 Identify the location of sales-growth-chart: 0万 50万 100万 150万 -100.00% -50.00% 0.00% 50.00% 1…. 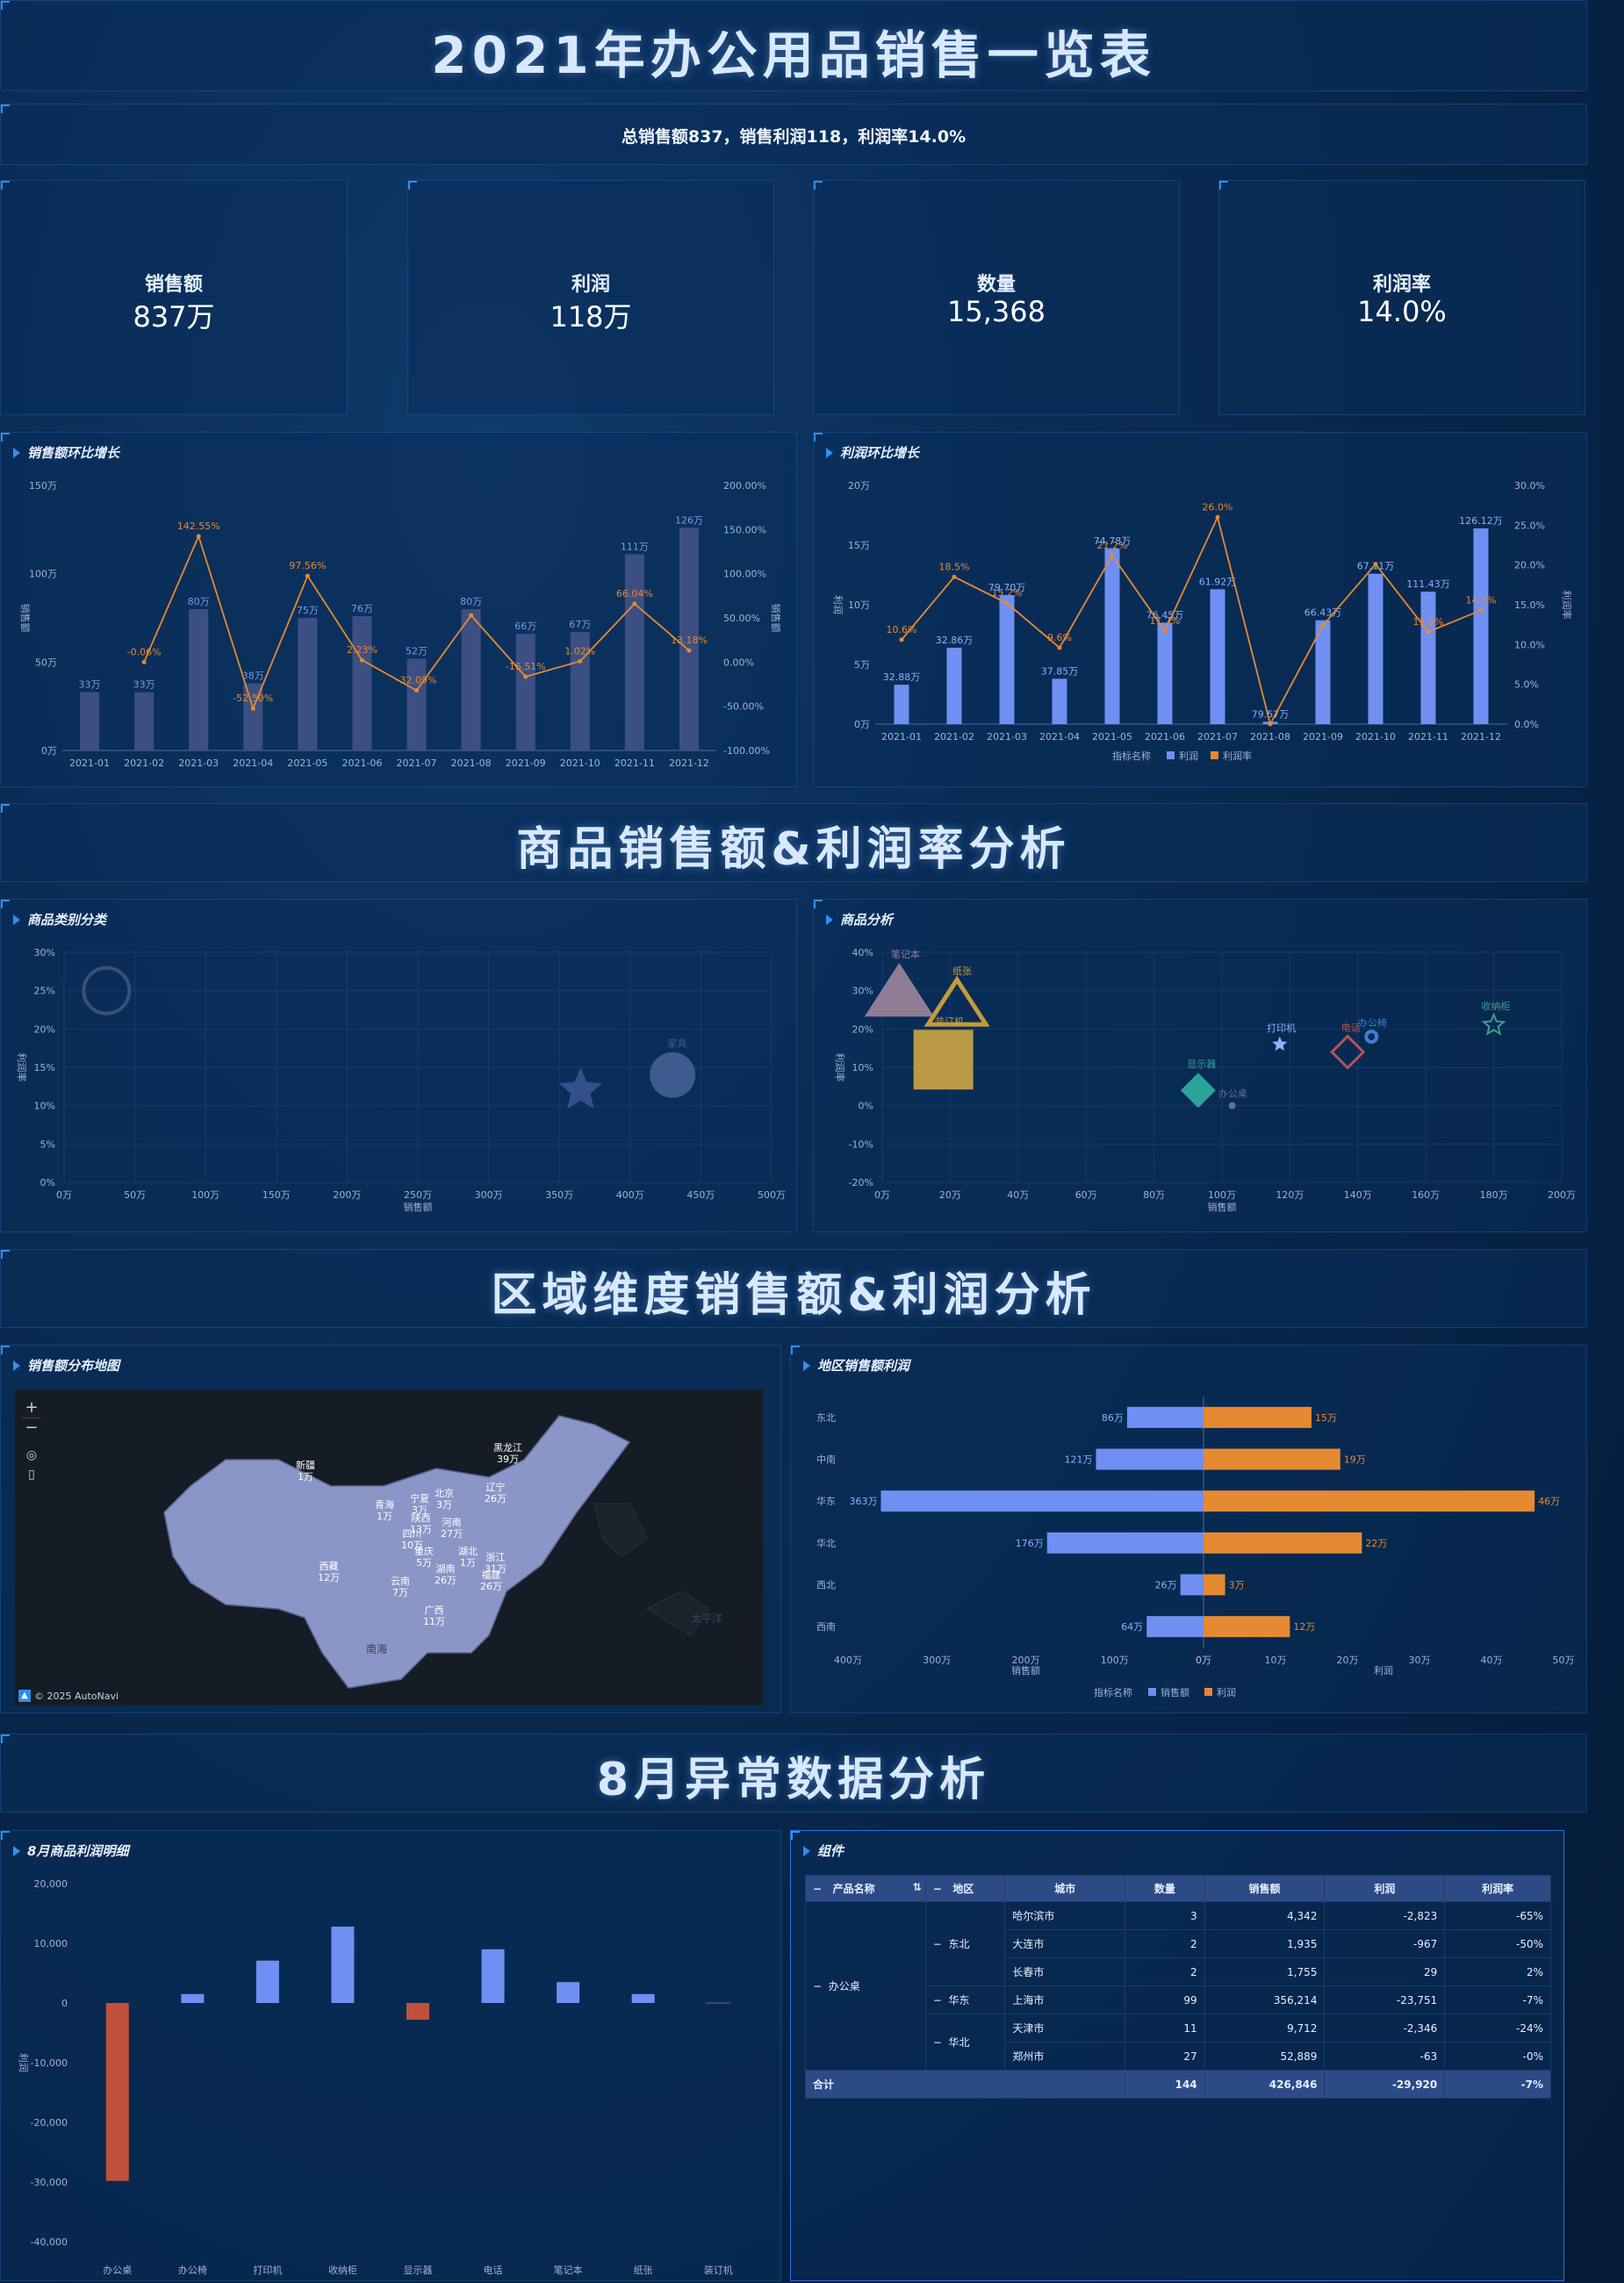
(401, 624).